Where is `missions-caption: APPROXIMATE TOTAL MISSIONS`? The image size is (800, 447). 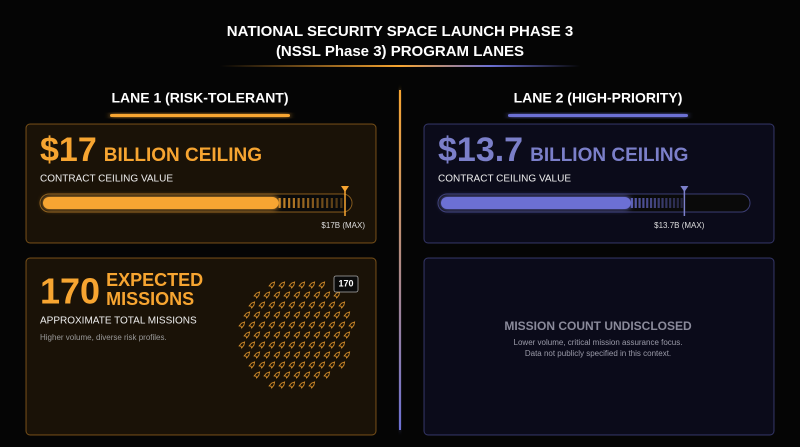 missions-caption: APPROXIMATE TOTAL MISSIONS is located at coordinates (118, 321).